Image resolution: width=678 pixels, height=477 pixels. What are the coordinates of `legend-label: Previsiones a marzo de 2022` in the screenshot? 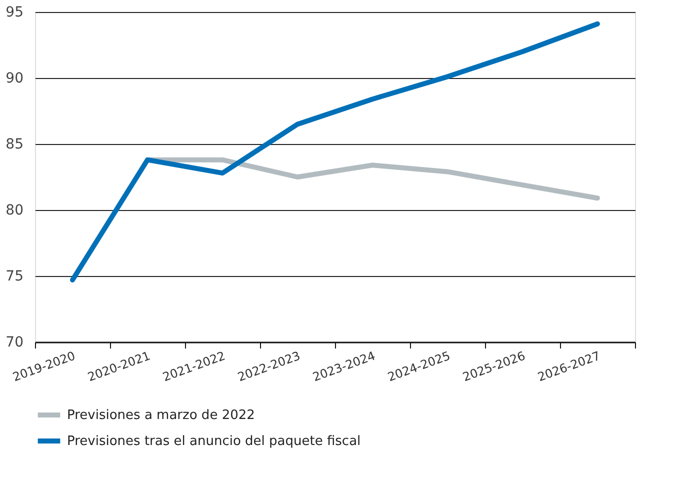 It's located at (161, 415).